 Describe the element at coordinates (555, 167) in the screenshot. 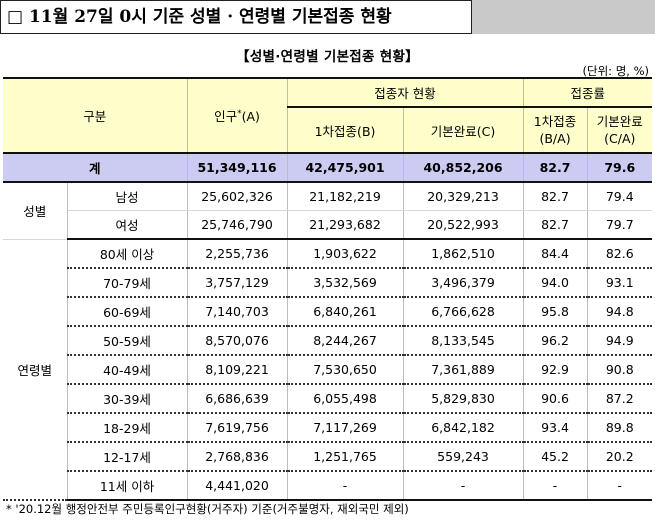

I see `total-first-rate: 82.7` at that location.